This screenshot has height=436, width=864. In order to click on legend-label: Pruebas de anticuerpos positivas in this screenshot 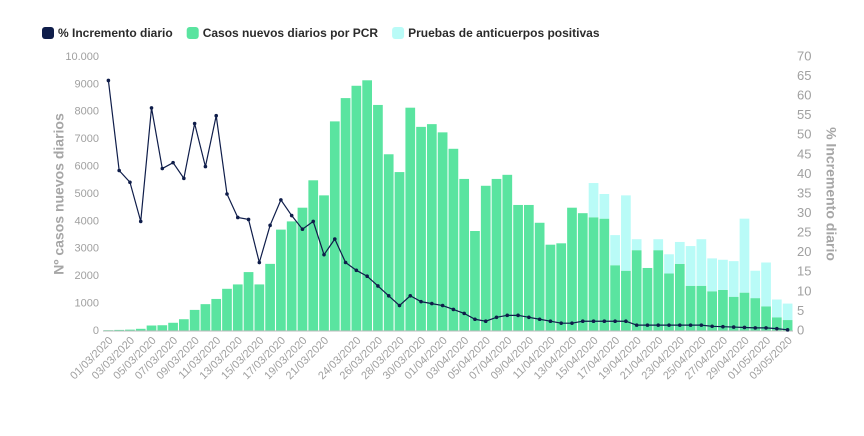, I will do `click(504, 33)`.